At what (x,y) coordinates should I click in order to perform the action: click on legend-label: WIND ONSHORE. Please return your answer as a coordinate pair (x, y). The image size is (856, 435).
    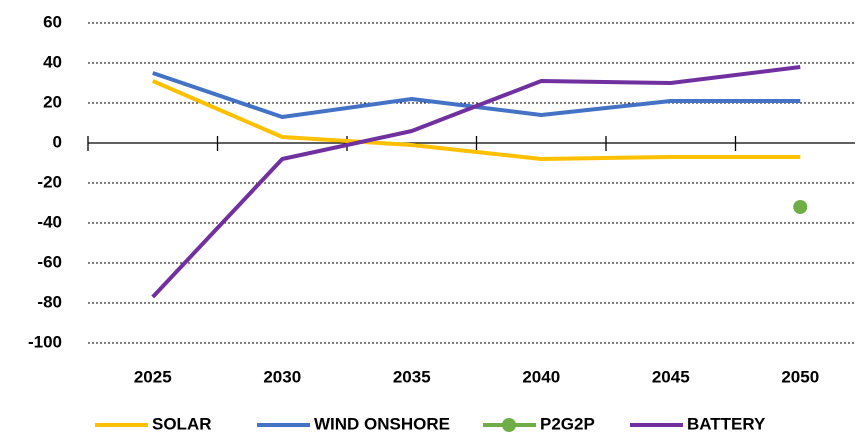
    Looking at the image, I should click on (382, 423).